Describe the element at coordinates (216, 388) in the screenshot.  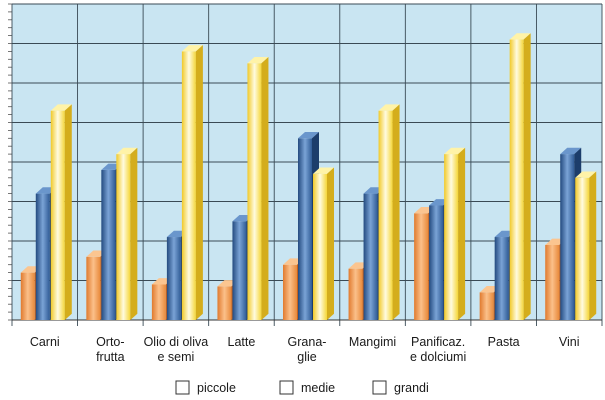
I see `legend-label: piccole` at that location.